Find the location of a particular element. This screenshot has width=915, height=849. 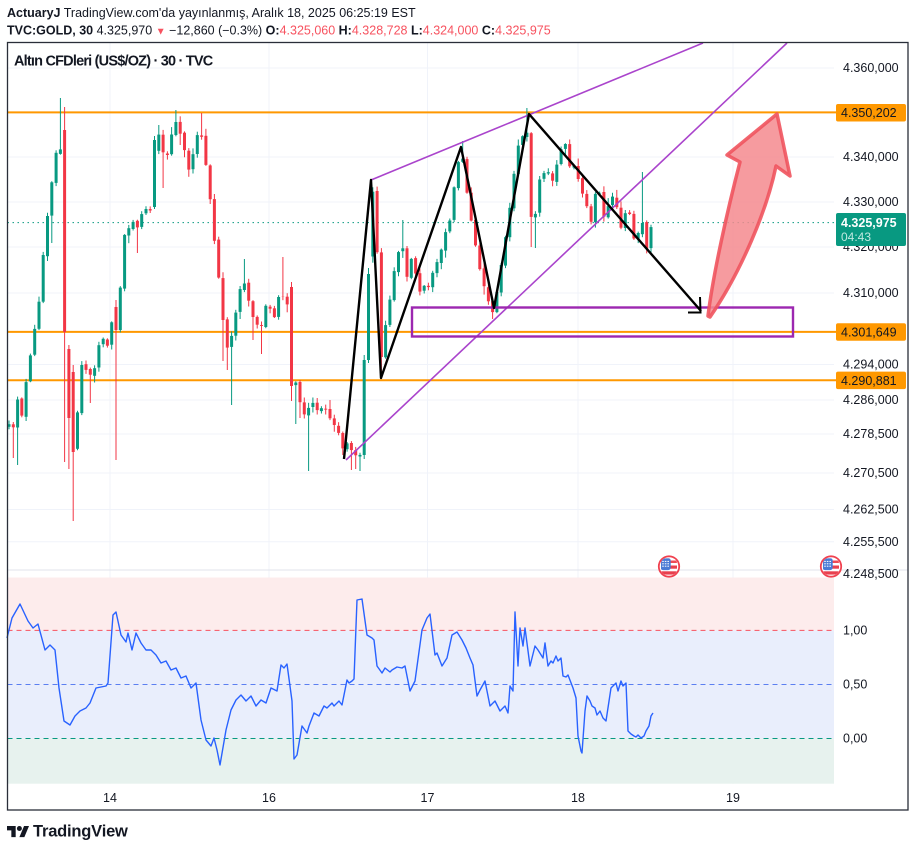

svg-text: 17 is located at coordinates (428, 798).